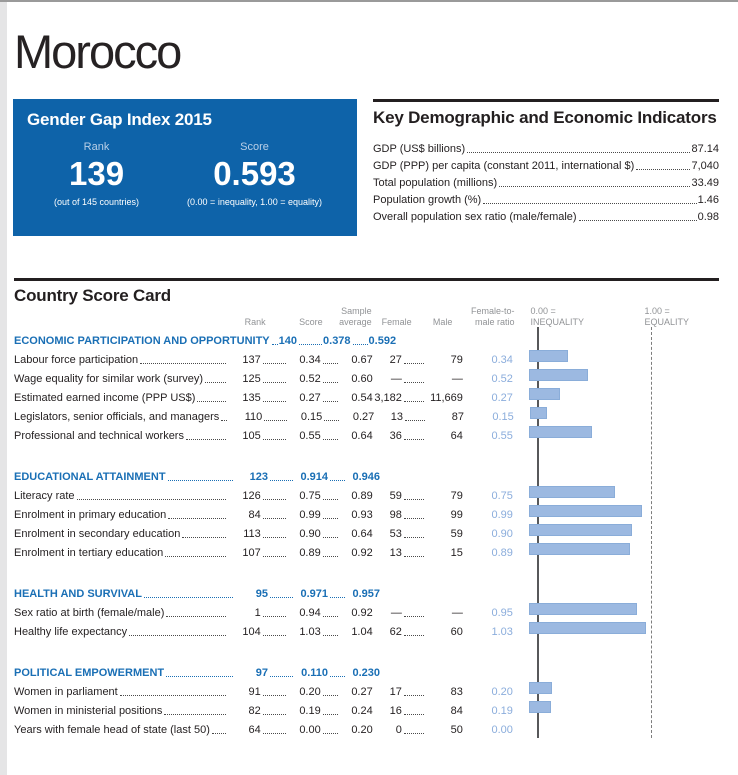 The width and height of the screenshot is (738, 775). What do you see at coordinates (96, 146) in the screenshot?
I see `rank-label: Rank` at bounding box center [96, 146].